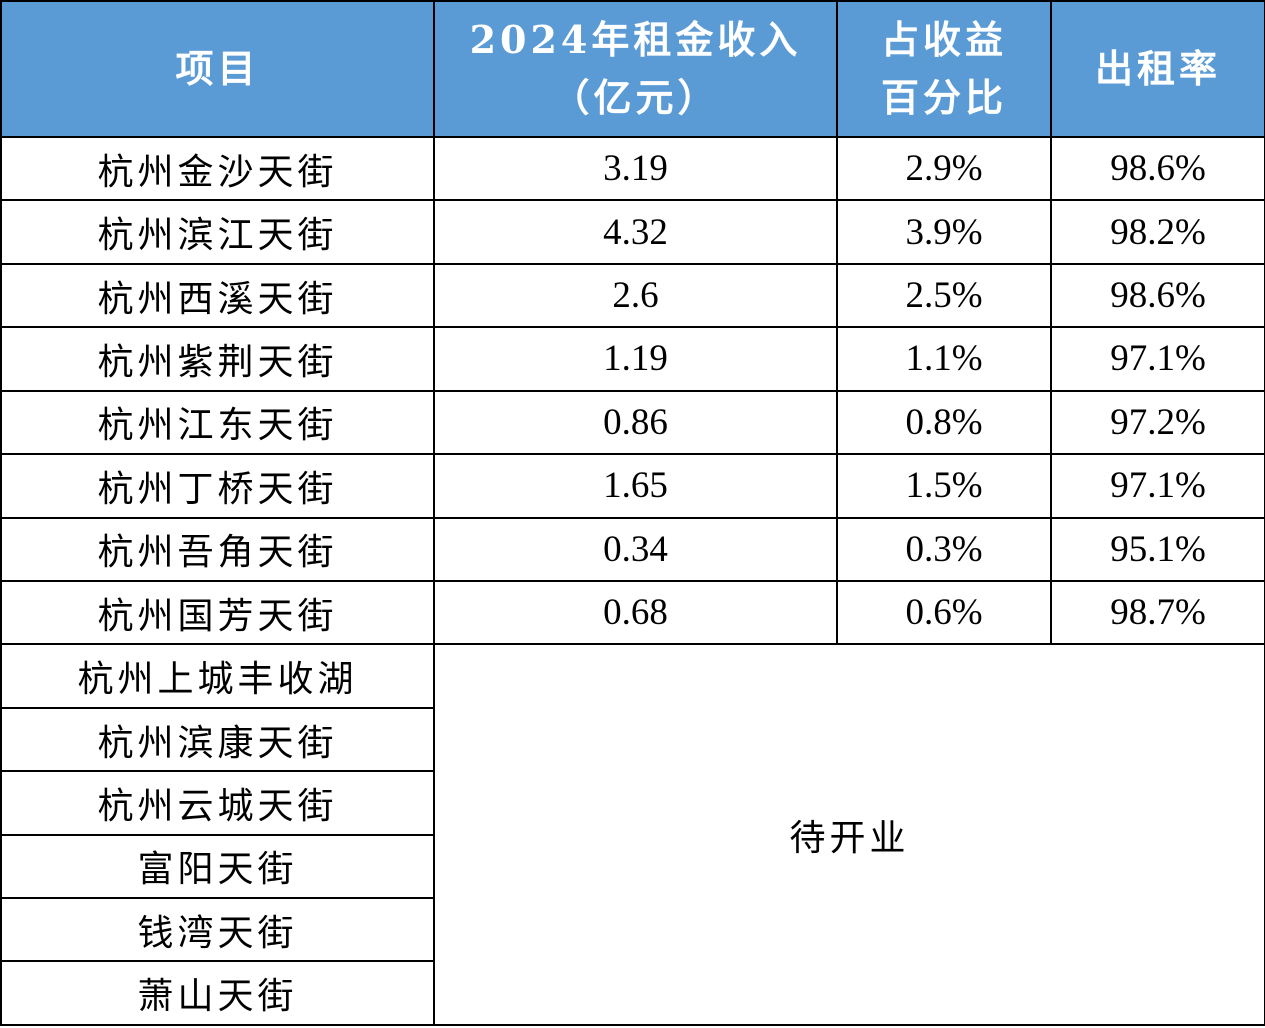  Describe the element at coordinates (635, 549) in the screenshot. I see `rent-income-cell: 0.34` at that location.